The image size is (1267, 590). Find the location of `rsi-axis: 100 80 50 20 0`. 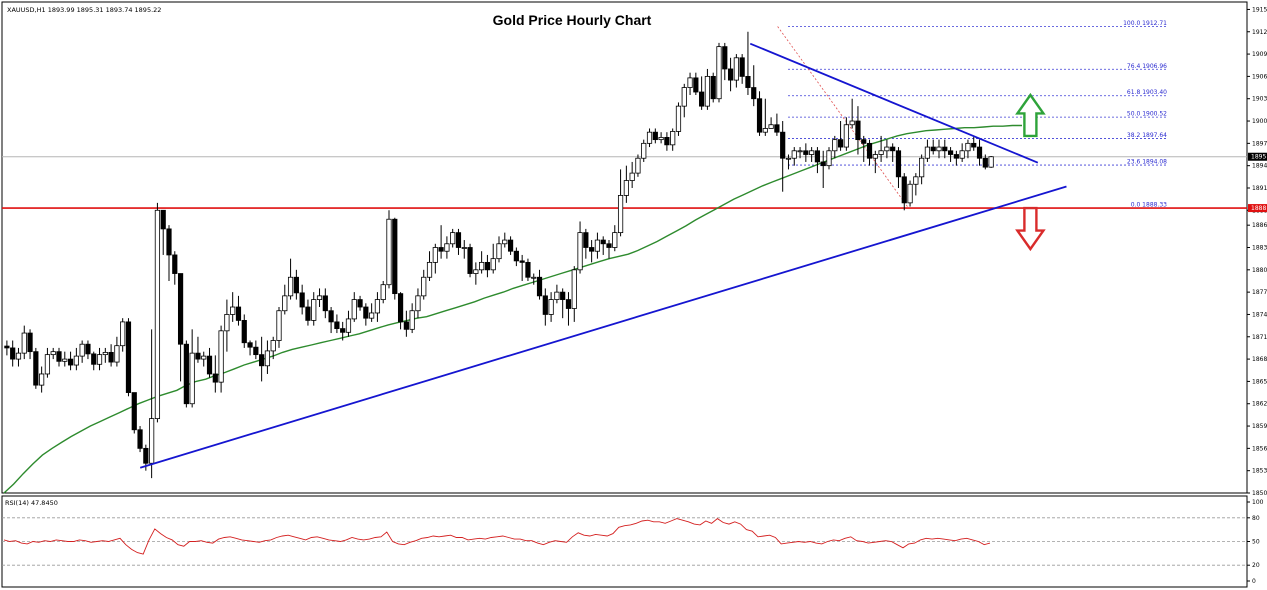

rsi-axis: 100 80 50 20 0 is located at coordinates (1255, 542).